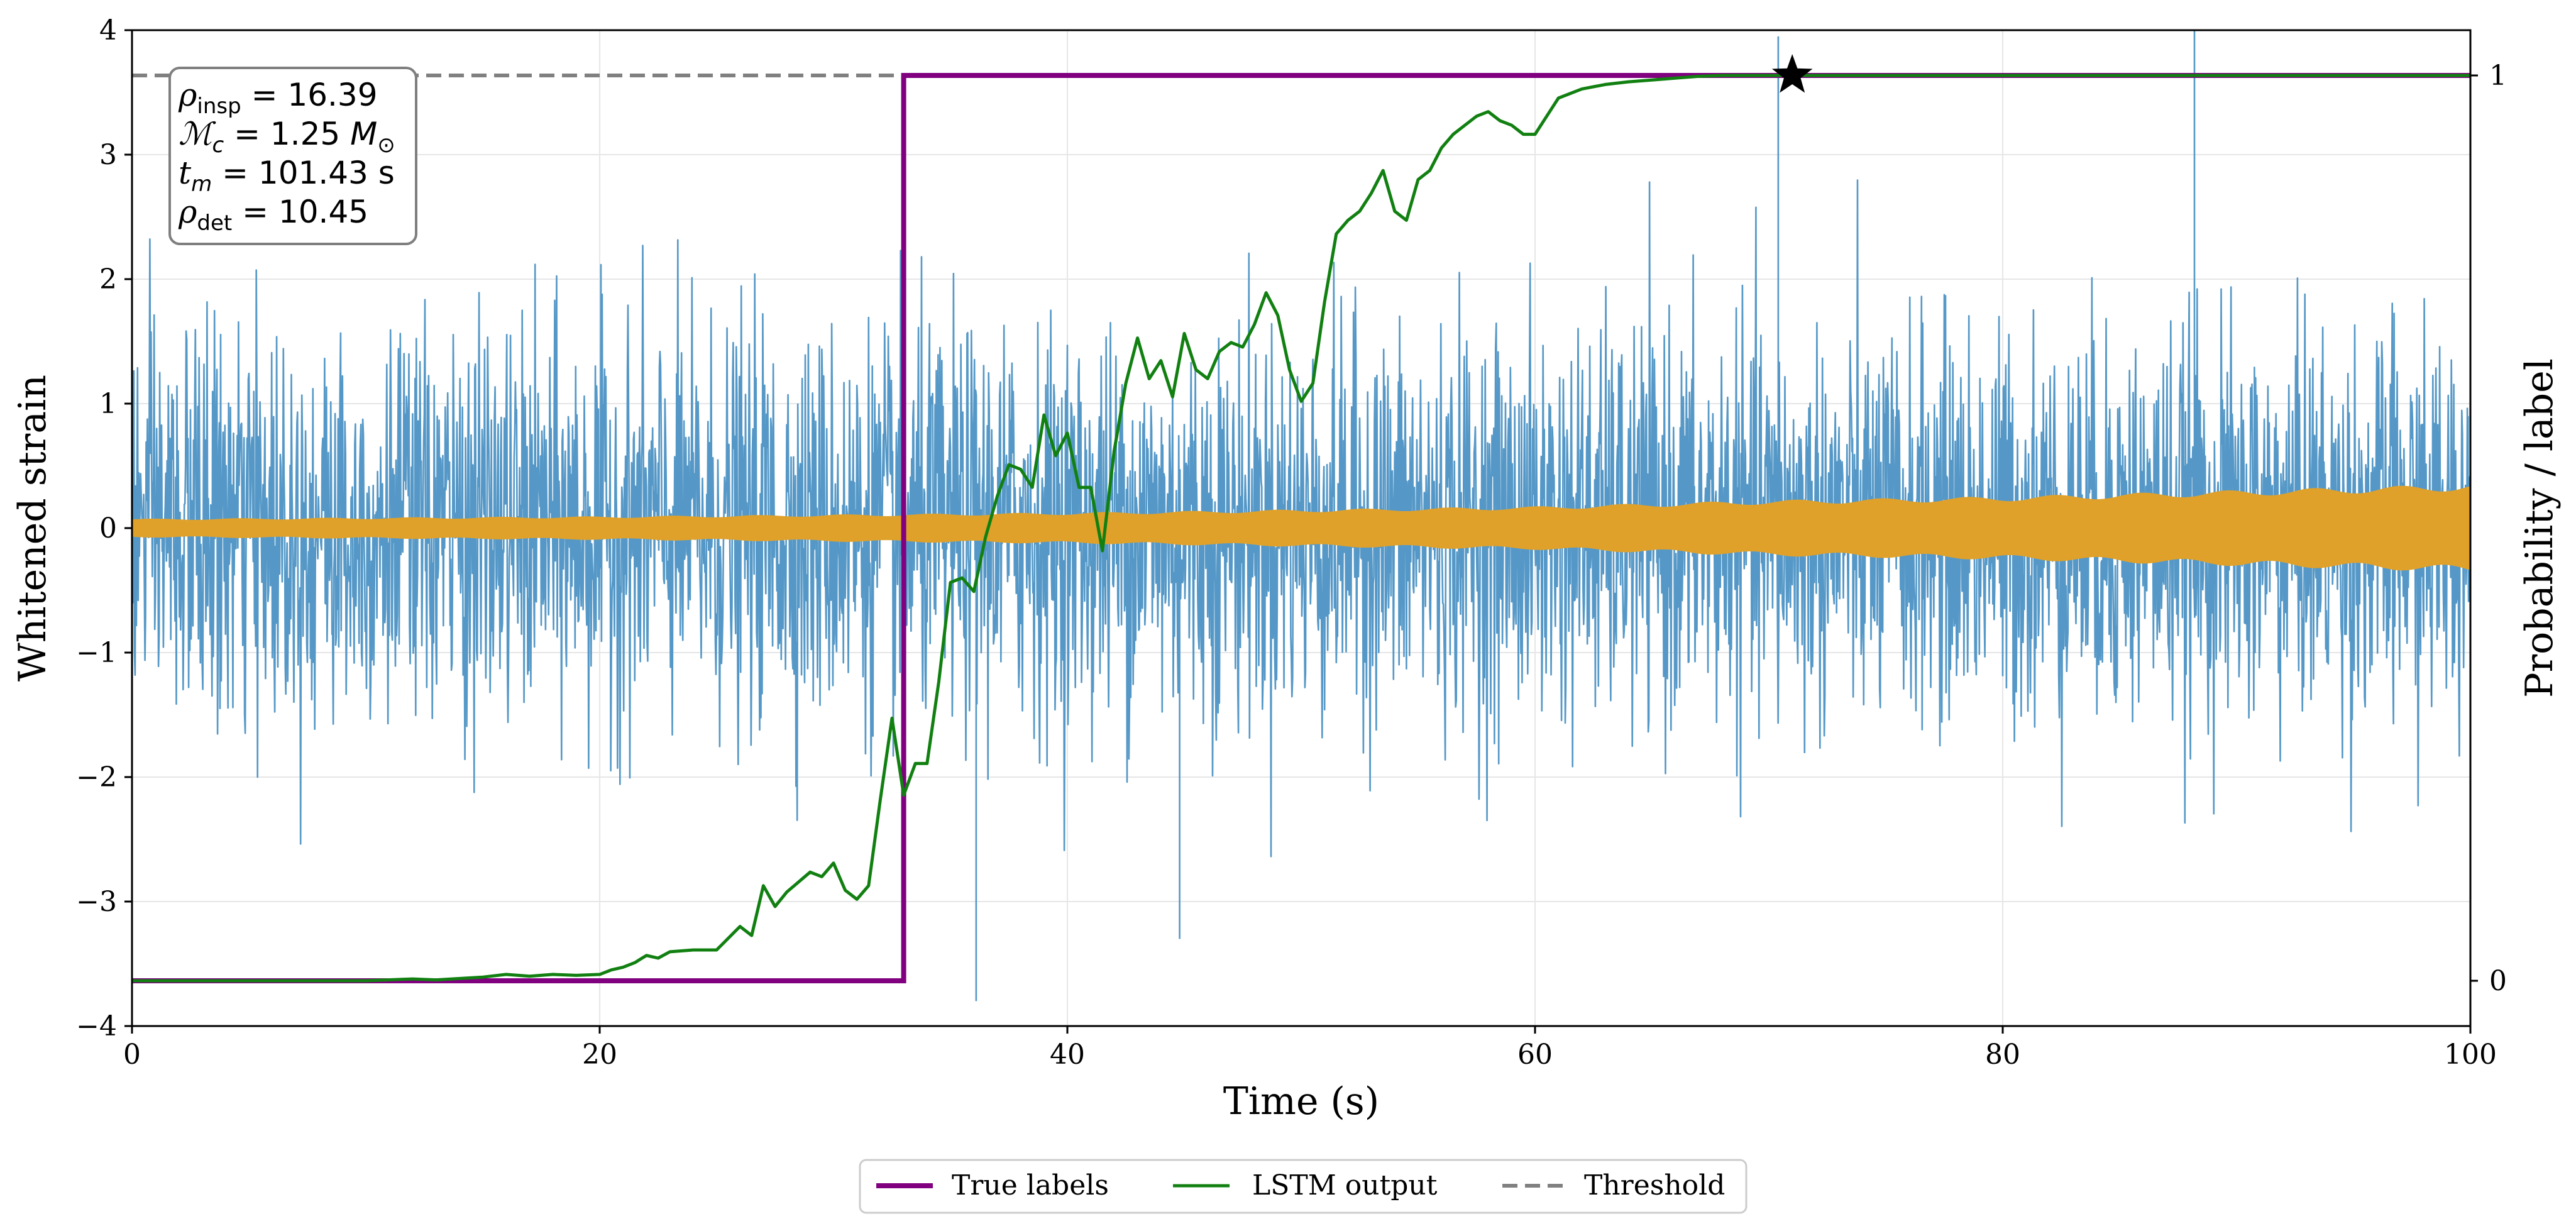  Describe the element at coordinates (2498, 76) in the screenshot. I see `y-right-tick-label: 1` at that location.